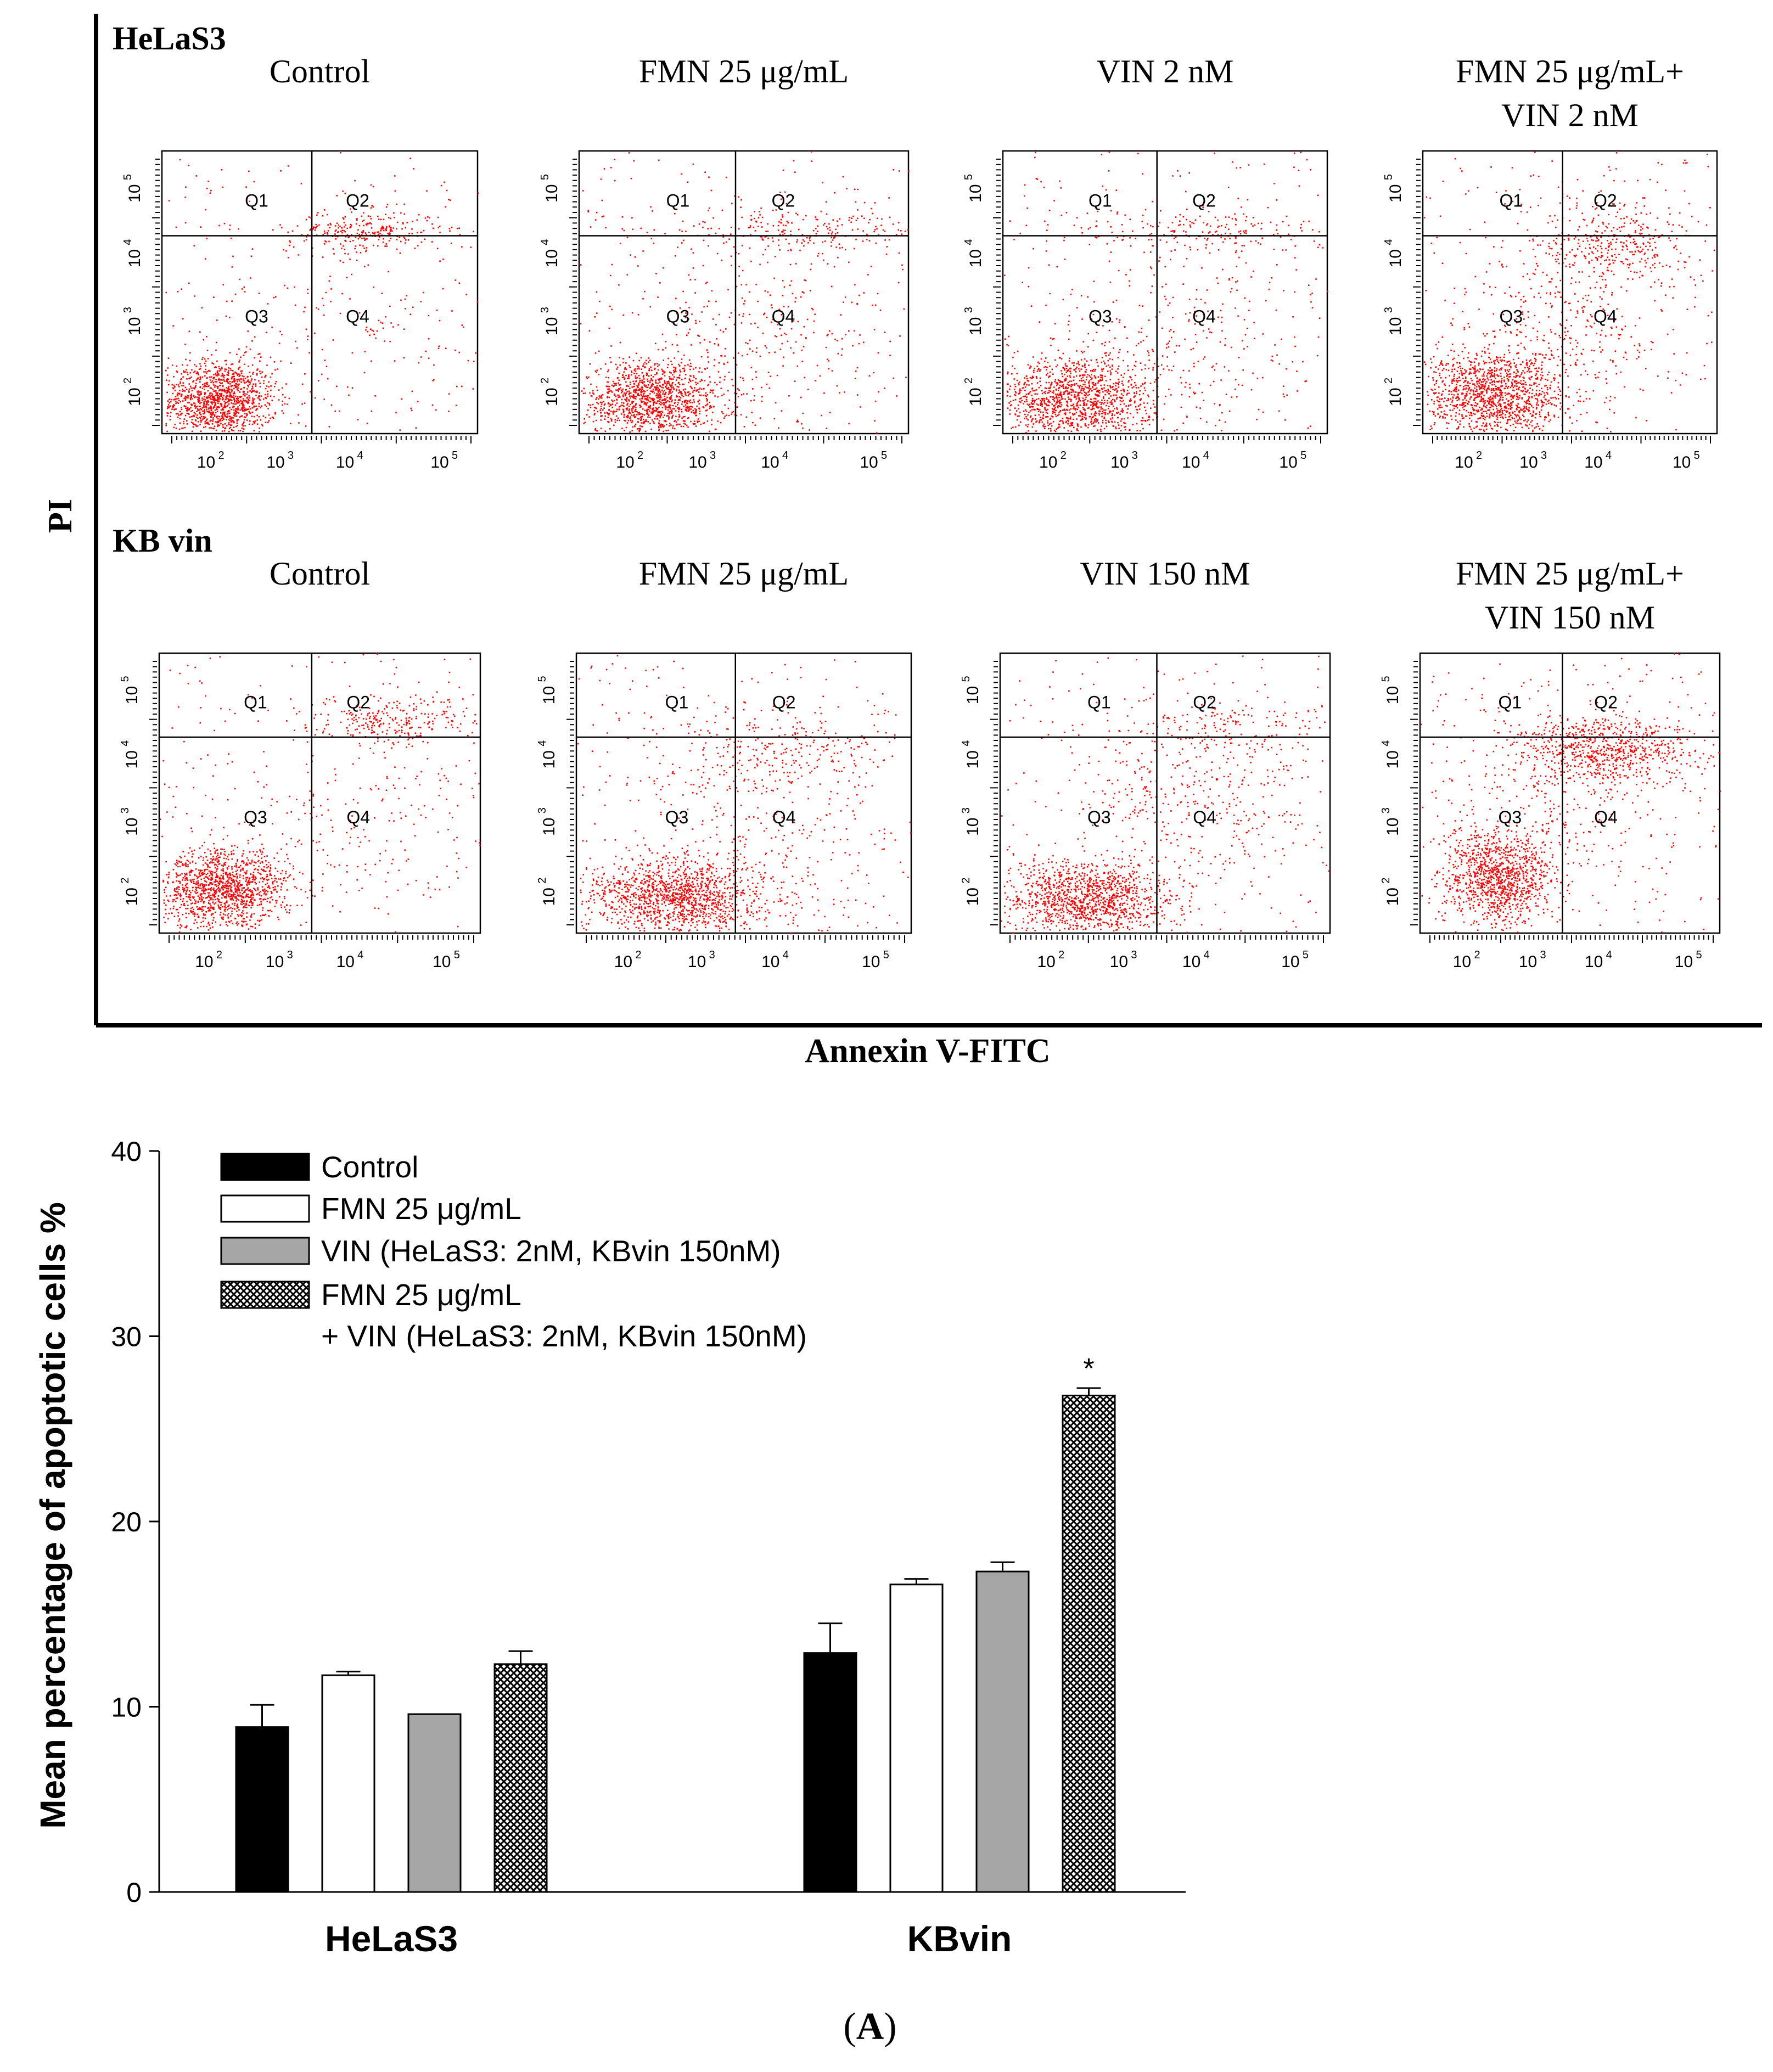  I want to click on flow-x-axis-label: Annexin V-FITC, so click(928, 1051).